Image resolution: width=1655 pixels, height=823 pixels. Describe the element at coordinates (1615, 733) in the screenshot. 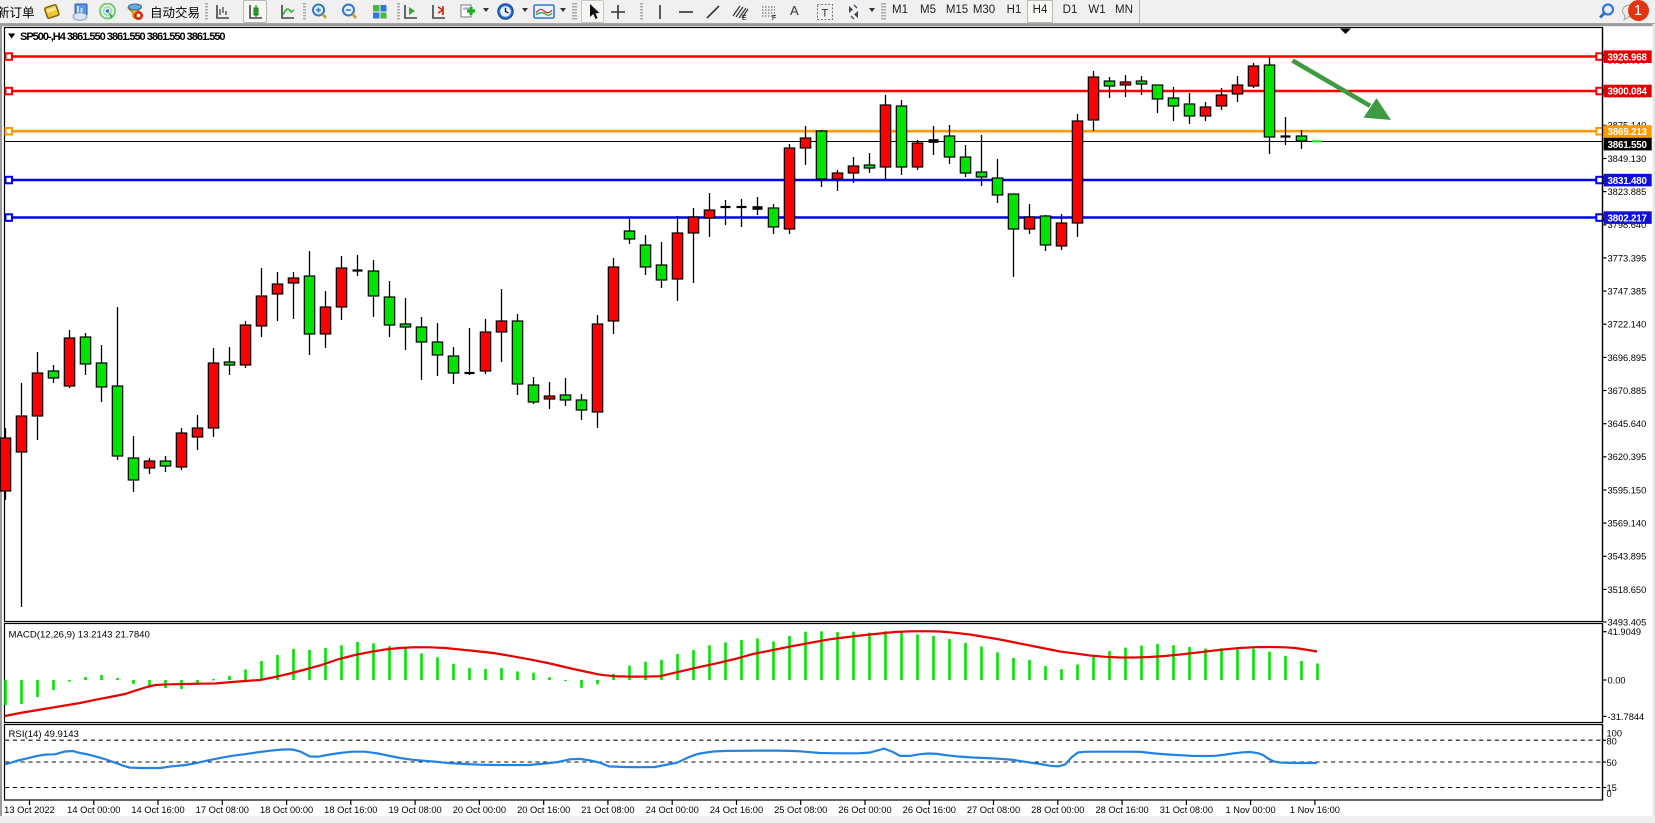

I see `svg-text: 100` at that location.